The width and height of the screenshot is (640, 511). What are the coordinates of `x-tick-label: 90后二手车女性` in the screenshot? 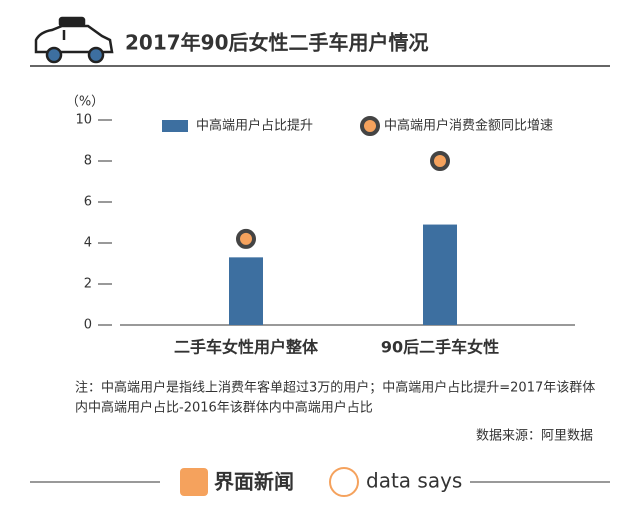 It's located at (440, 347).